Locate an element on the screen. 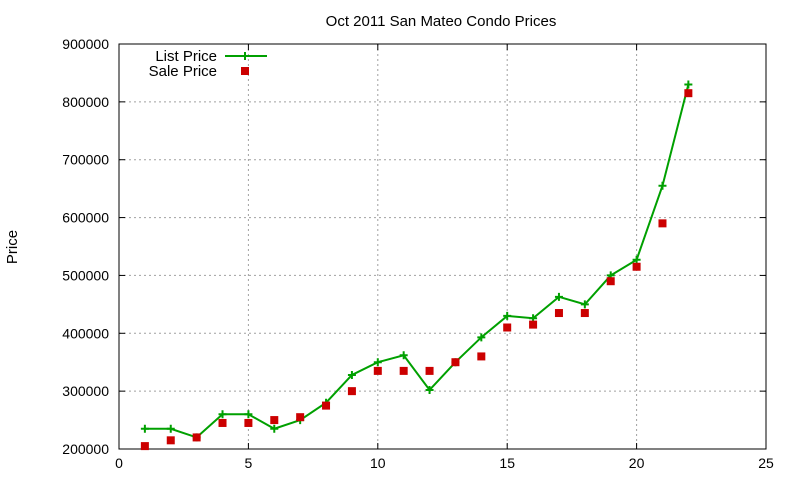 The width and height of the screenshot is (800, 480). y-tick-label: 300000 is located at coordinates (85, 391).